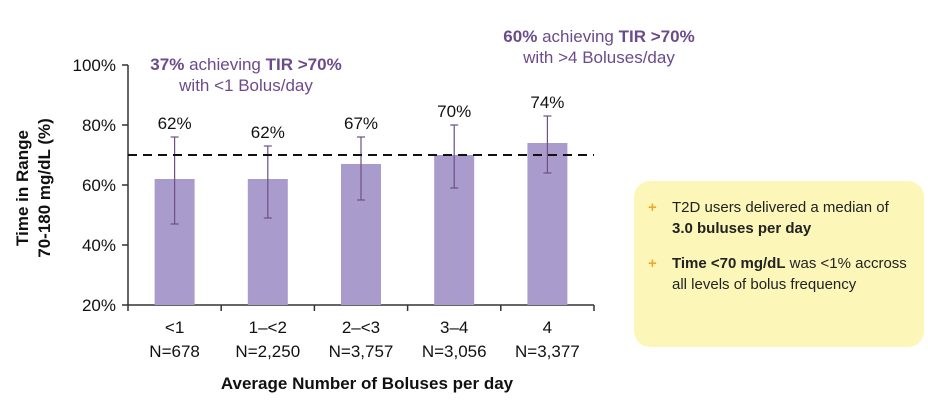 This screenshot has width=928, height=418. I want to click on x-category-label: 2–<3, so click(361, 327).